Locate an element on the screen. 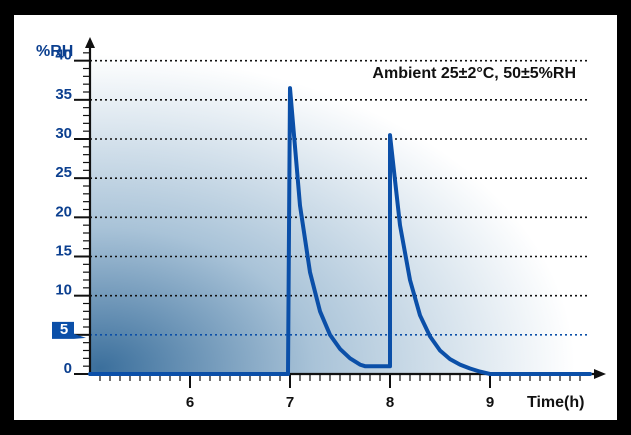 The image size is (631, 435). y-tick-label-40: 40 is located at coordinates (63, 55).